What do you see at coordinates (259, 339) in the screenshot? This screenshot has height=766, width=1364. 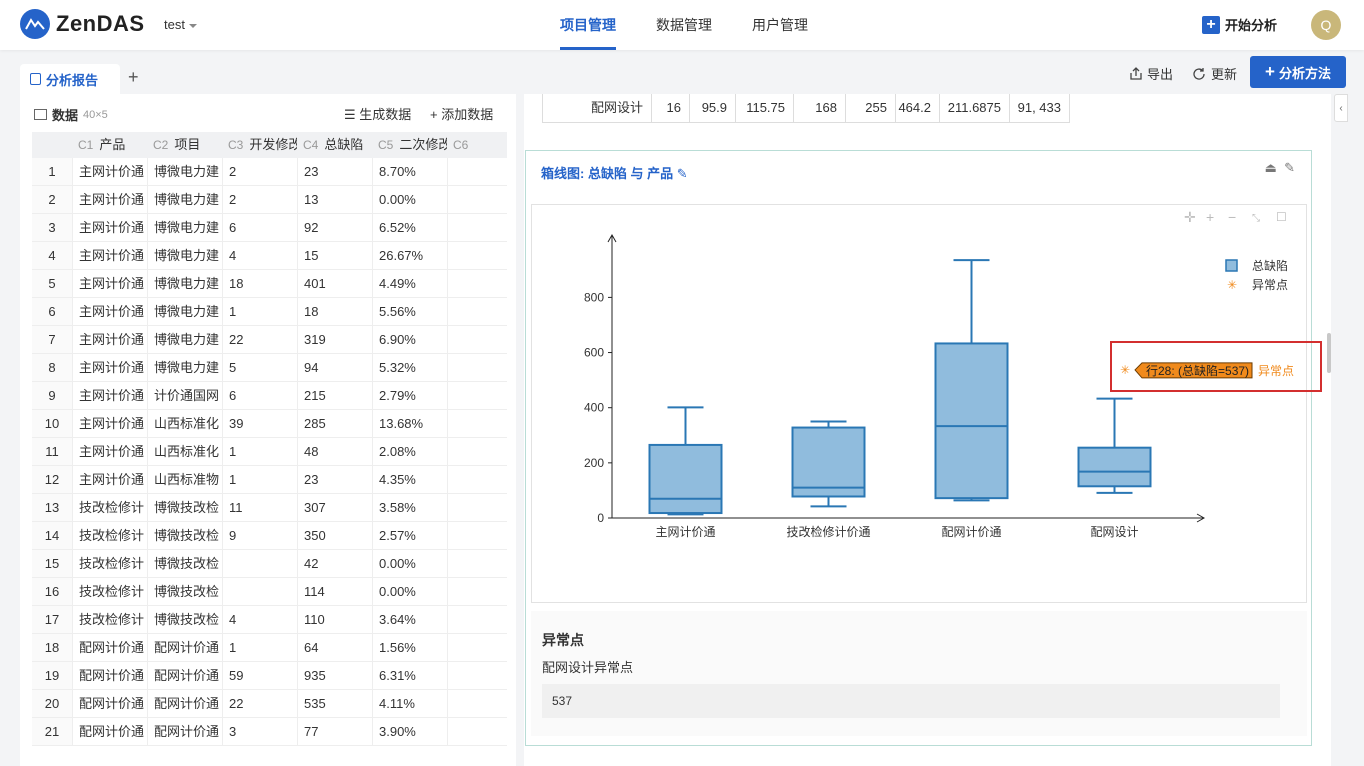 I see `table-cell: 22` at bounding box center [259, 339].